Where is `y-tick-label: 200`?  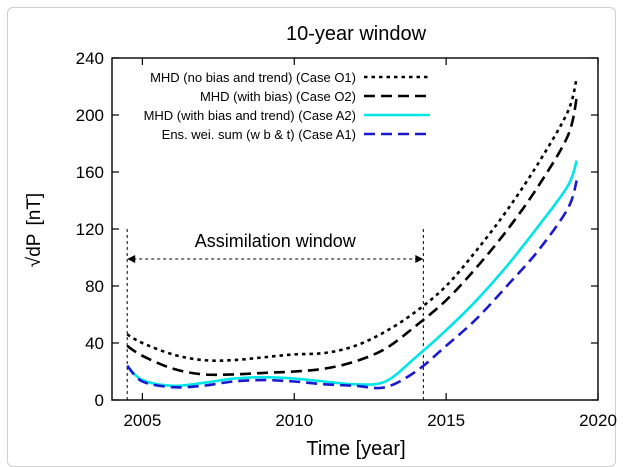 y-tick-label: 200 is located at coordinates (90, 115).